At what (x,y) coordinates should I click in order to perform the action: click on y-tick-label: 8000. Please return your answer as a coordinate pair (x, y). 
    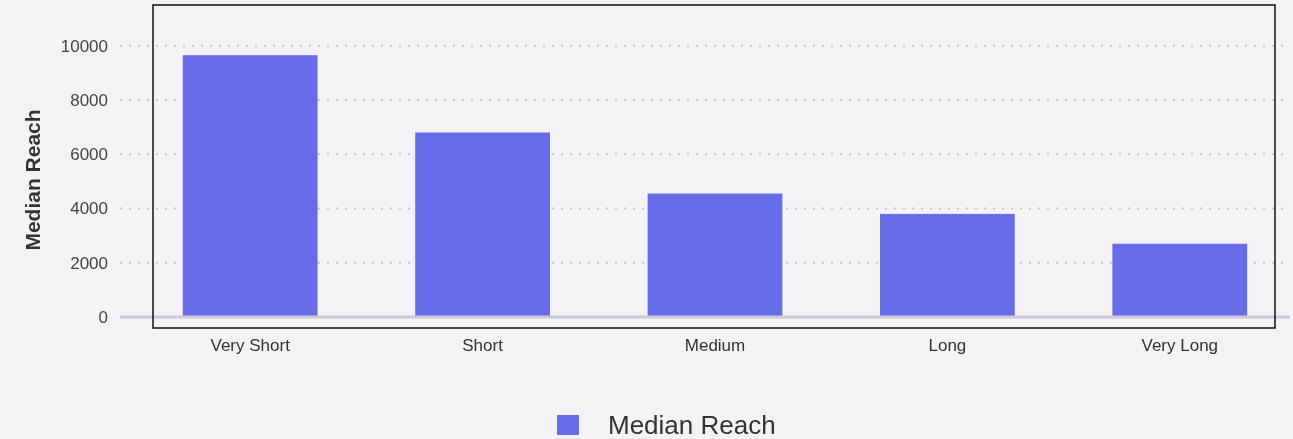
    Looking at the image, I should click on (89, 100).